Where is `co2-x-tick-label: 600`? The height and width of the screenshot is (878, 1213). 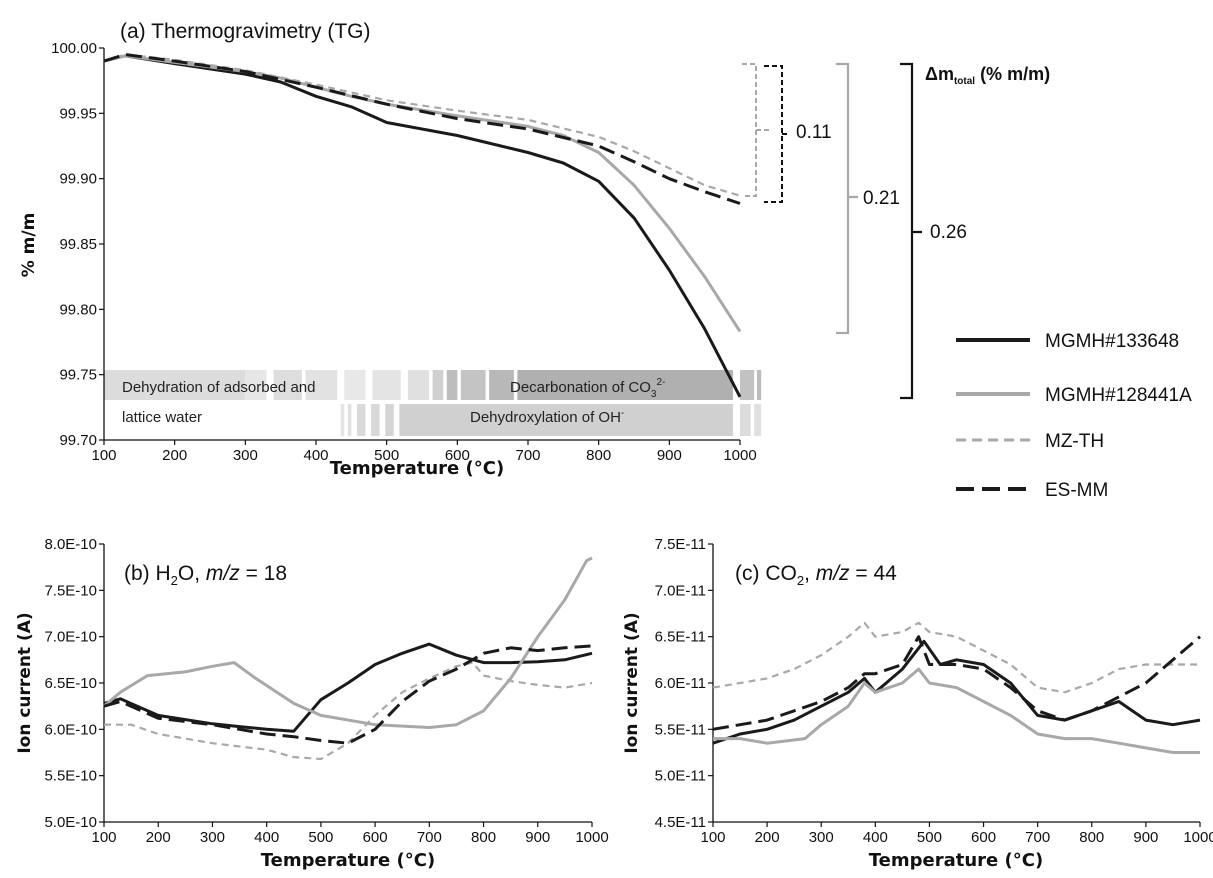
co2-x-tick-label: 600 is located at coordinates (983, 837).